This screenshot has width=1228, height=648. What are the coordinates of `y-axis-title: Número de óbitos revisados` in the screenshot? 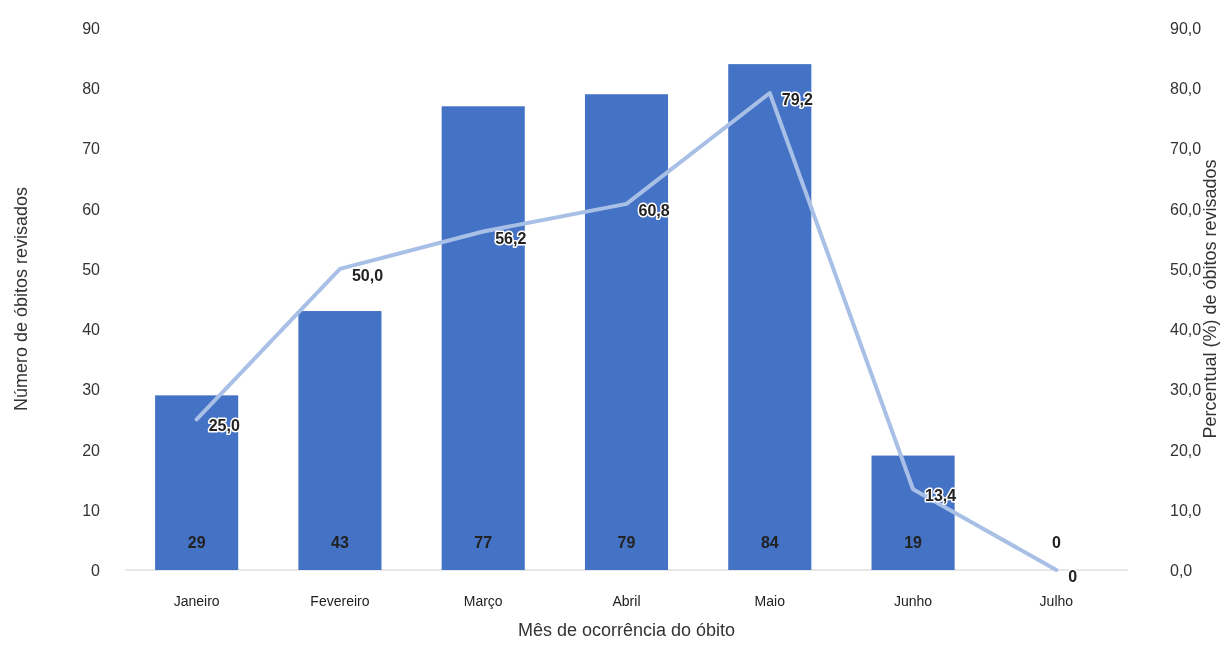 It's located at (21, 299).